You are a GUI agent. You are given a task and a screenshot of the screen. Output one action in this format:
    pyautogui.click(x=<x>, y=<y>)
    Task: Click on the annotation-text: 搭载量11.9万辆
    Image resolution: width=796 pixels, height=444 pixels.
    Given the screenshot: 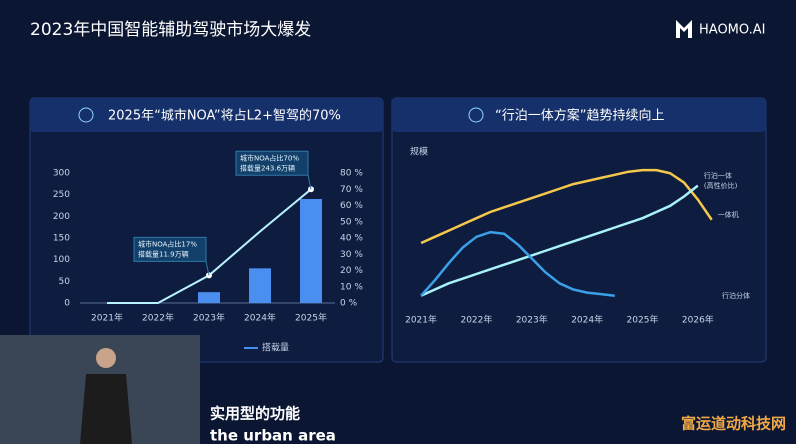 What is the action you would take?
    pyautogui.click(x=163, y=253)
    